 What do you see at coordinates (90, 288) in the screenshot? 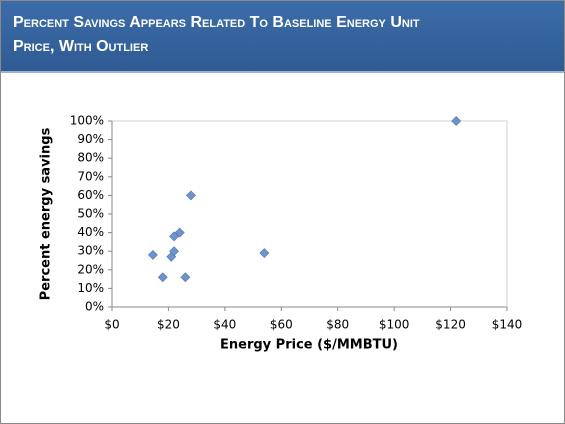
I see `y-tick-label: 10%` at bounding box center [90, 288].